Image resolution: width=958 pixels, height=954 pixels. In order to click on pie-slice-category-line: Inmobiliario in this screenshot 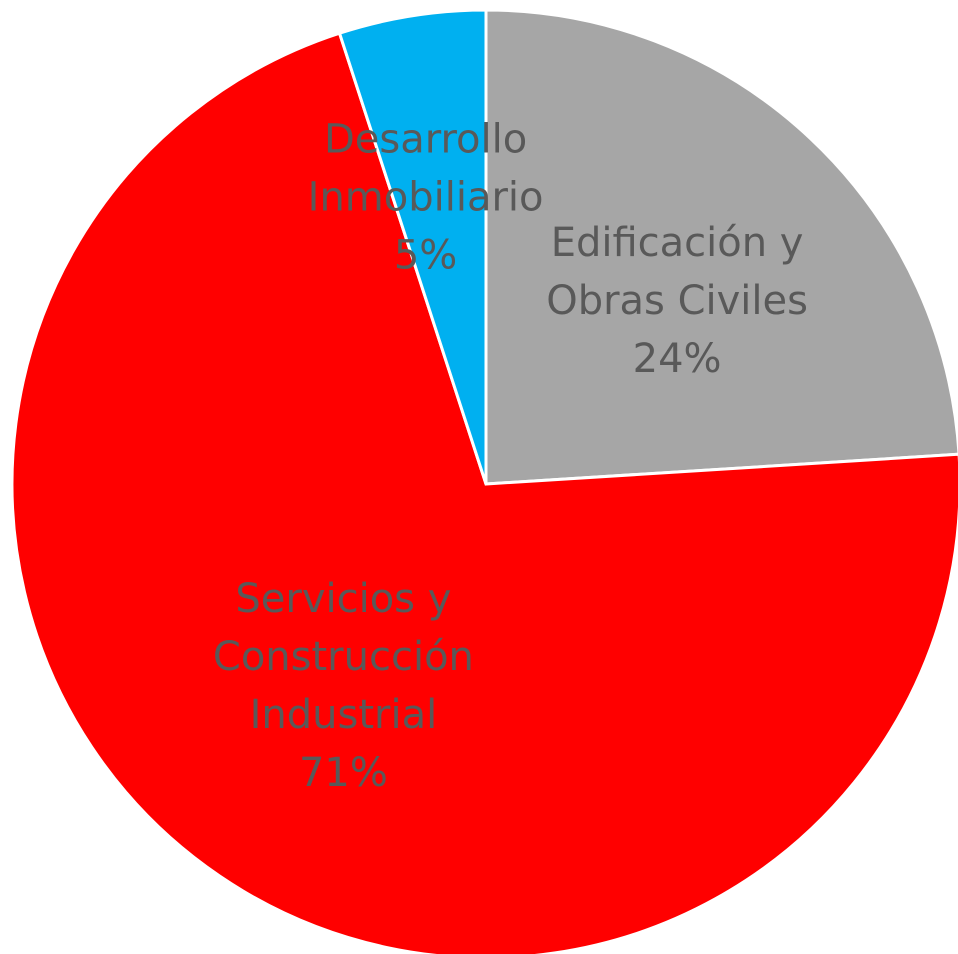, I will do `click(426, 197)`.